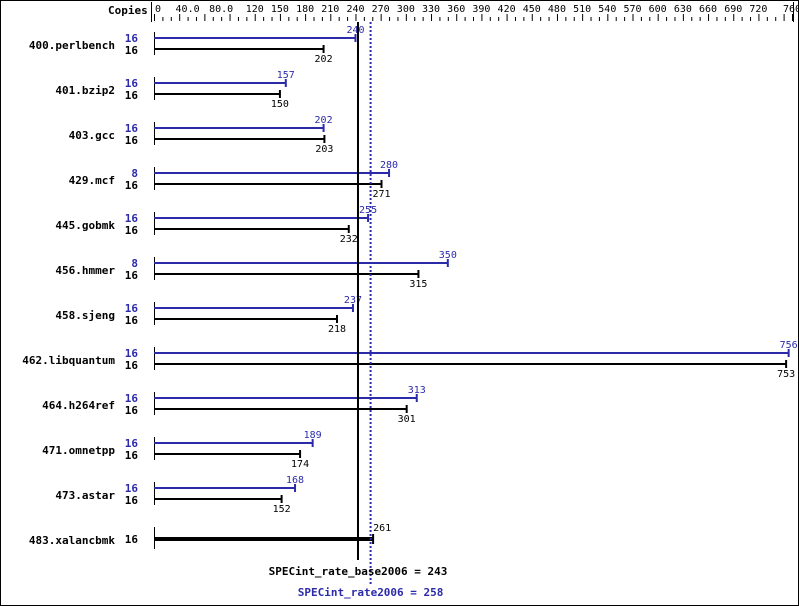 The height and width of the screenshot is (606, 799). Describe the element at coordinates (532, 9) in the screenshot. I see `tick-label: 450` at that location.